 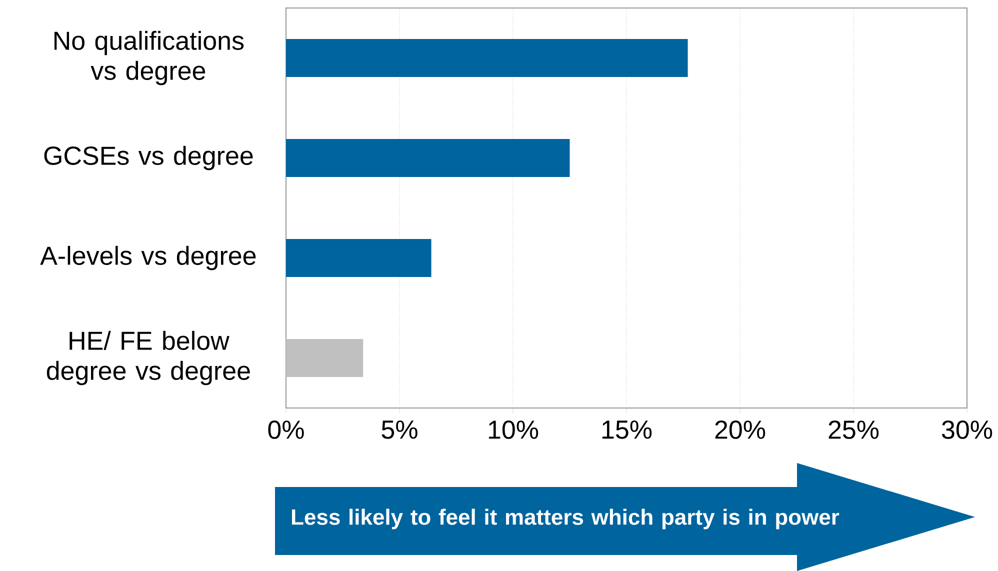 What do you see at coordinates (286, 429) in the screenshot?
I see `x-tick-label: 0%` at bounding box center [286, 429].